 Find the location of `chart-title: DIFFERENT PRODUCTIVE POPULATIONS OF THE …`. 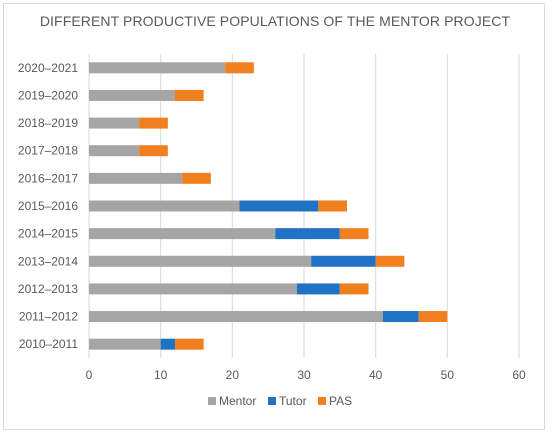

chart-title: DIFFERENT PRODUCTIVE POPULATIONS OF THE … is located at coordinates (275, 21).